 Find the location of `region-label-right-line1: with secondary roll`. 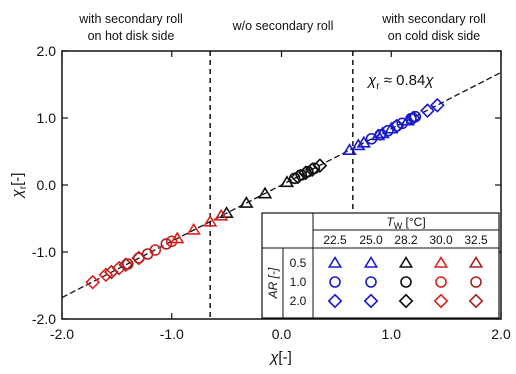

region-label-right-line1: with secondary roll is located at coordinates (433, 19).